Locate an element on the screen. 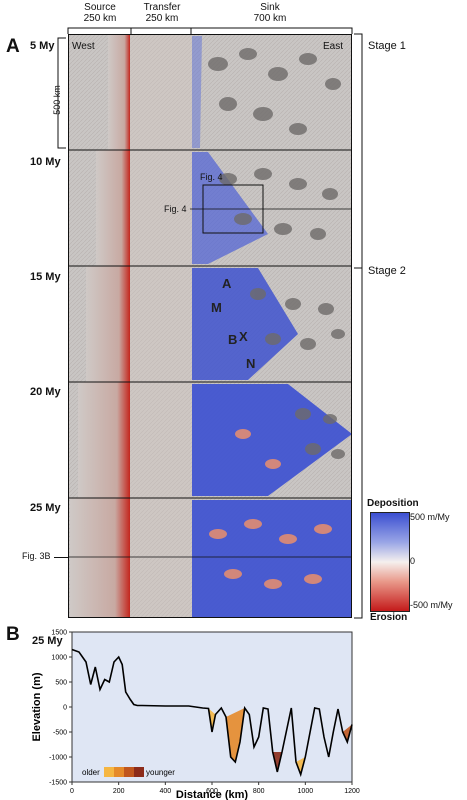 This screenshot has width=467, height=800. y-tick-label: 500 is located at coordinates (61, 683).